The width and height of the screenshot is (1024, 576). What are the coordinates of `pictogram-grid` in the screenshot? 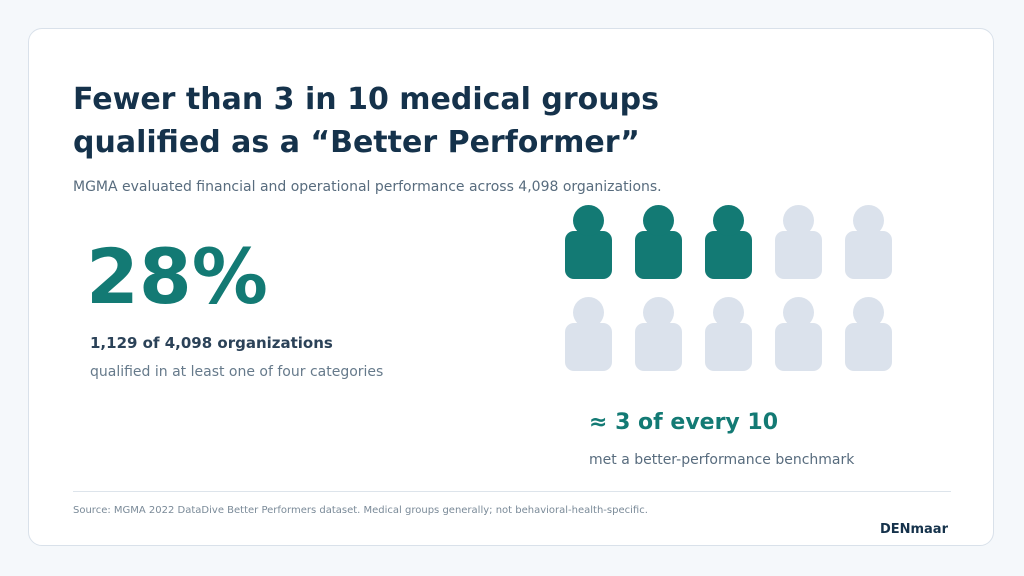 It's located at (730, 290).